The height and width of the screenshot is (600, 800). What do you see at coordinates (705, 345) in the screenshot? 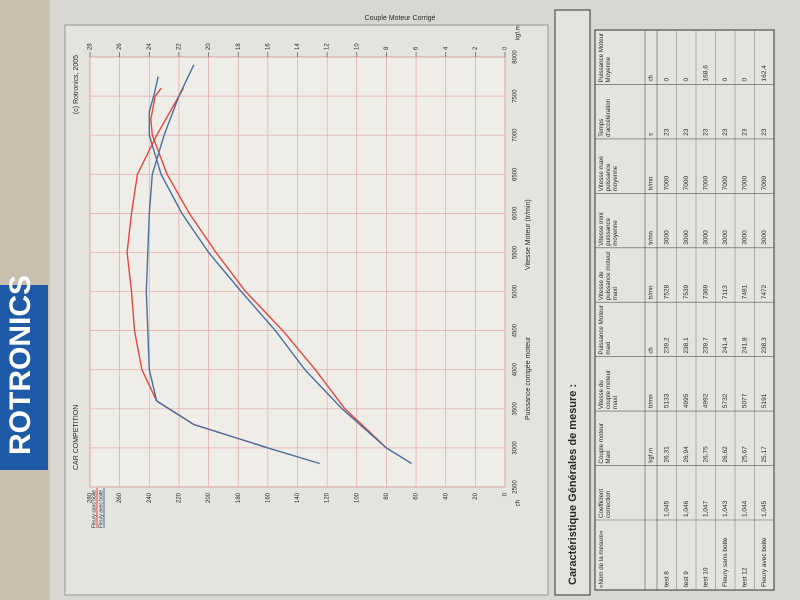
I see `table-cell: 239,7` at bounding box center [705, 345].